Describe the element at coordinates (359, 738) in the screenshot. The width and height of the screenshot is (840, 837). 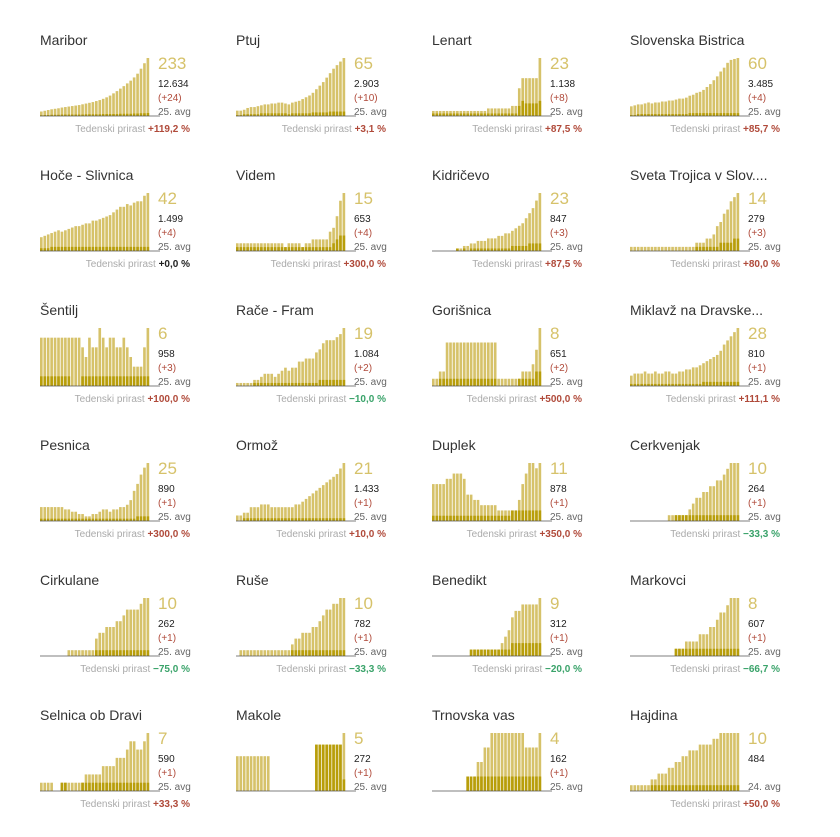
I see `latest-value: 5` at that location.